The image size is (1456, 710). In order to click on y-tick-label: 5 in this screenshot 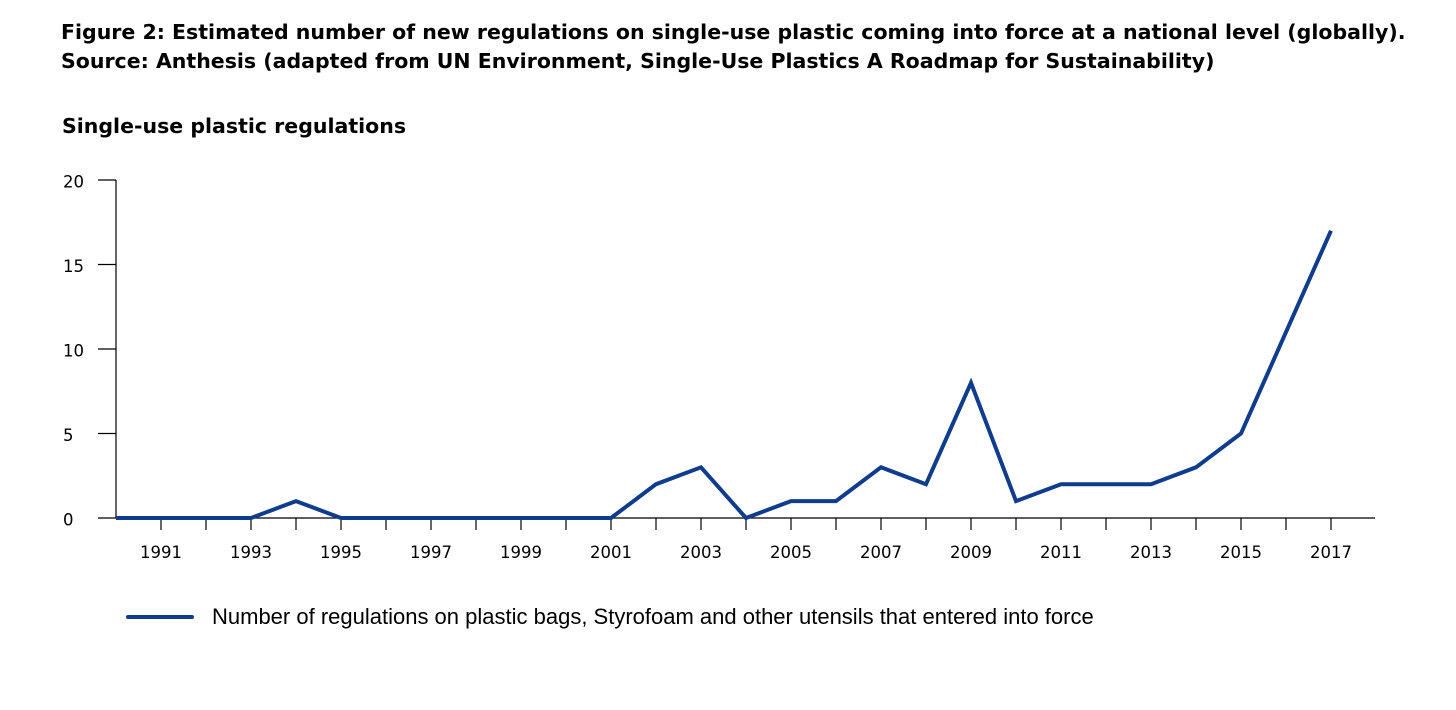, I will do `click(68, 435)`.